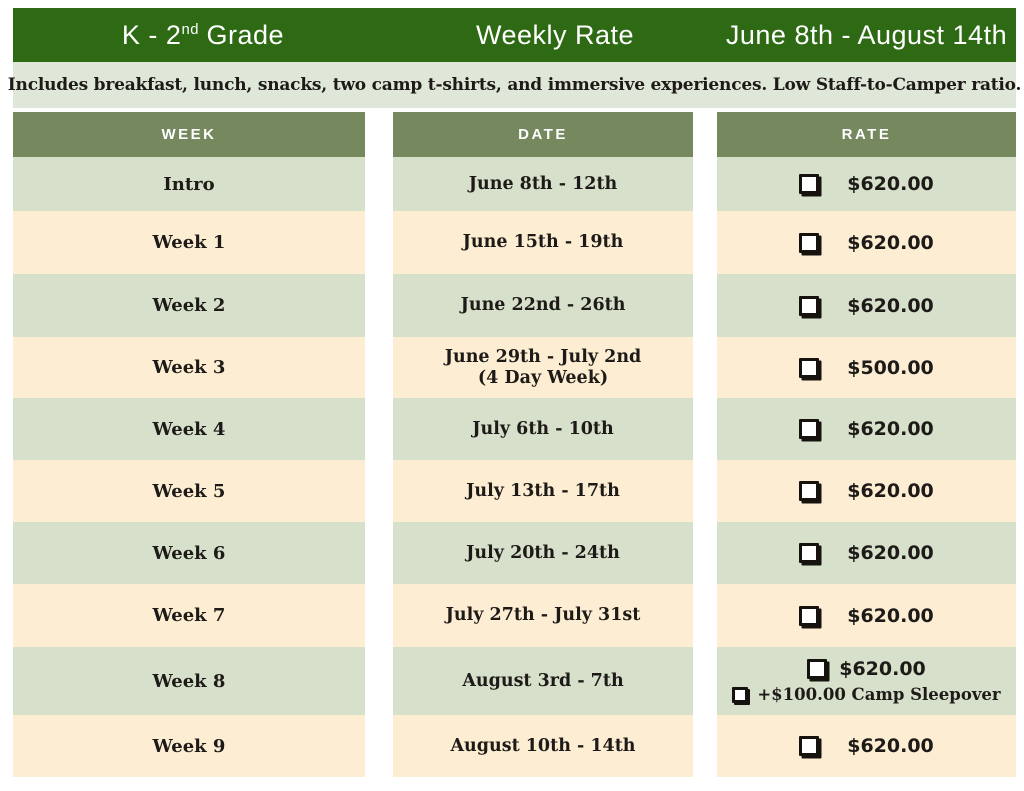  I want to click on week-cell: Week 2, so click(189, 305).